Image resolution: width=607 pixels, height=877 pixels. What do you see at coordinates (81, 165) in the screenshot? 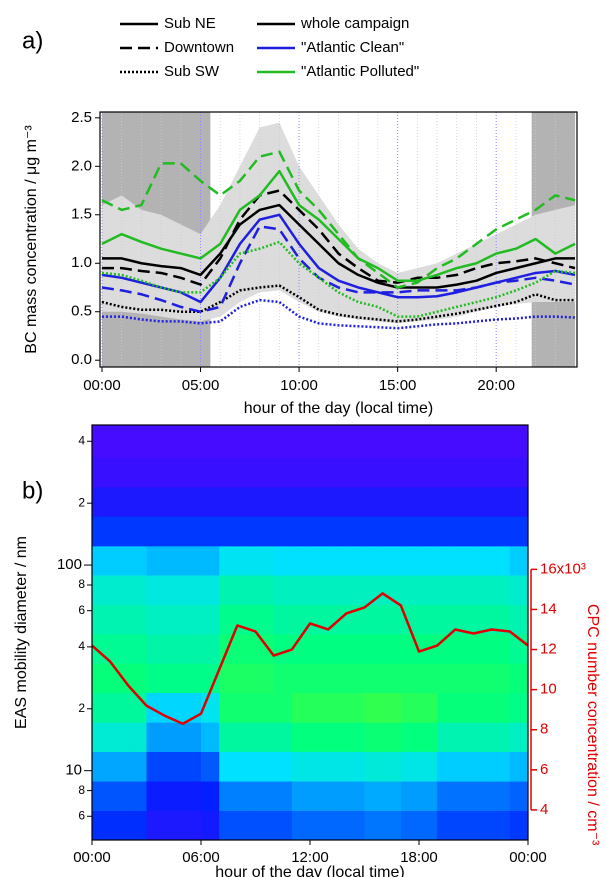
I see `y-tick-label: 2.0` at bounding box center [81, 165].